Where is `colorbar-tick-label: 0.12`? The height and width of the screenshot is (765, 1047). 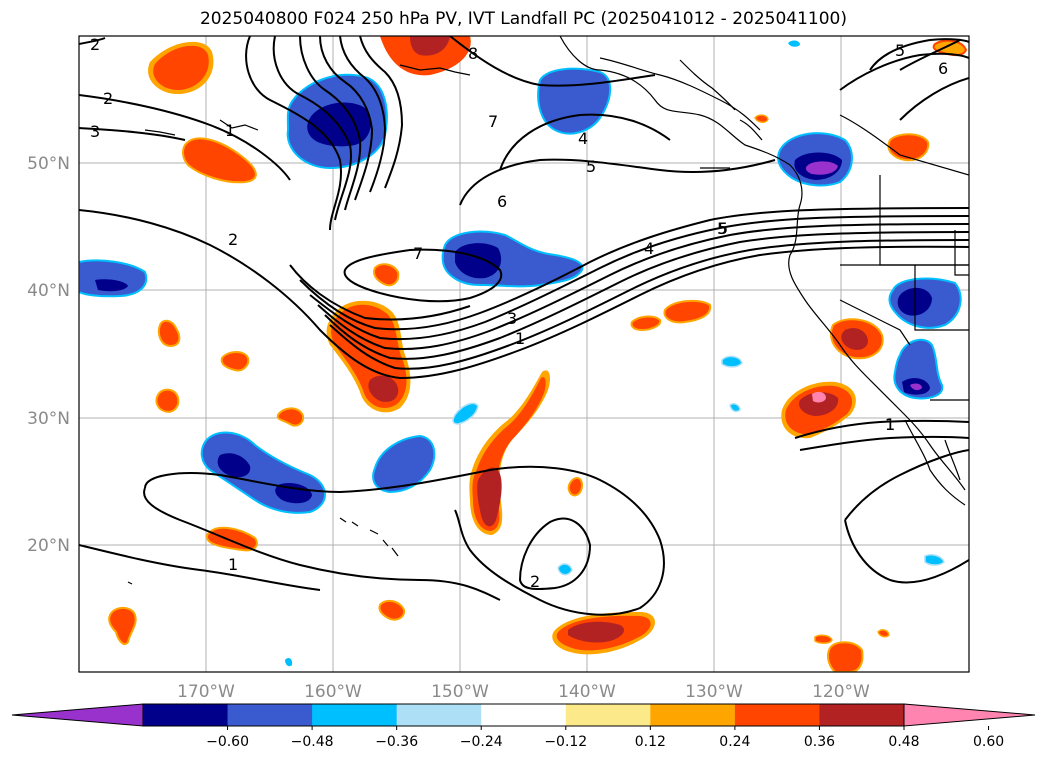 colorbar-tick-label: 0.12 is located at coordinates (650, 742).